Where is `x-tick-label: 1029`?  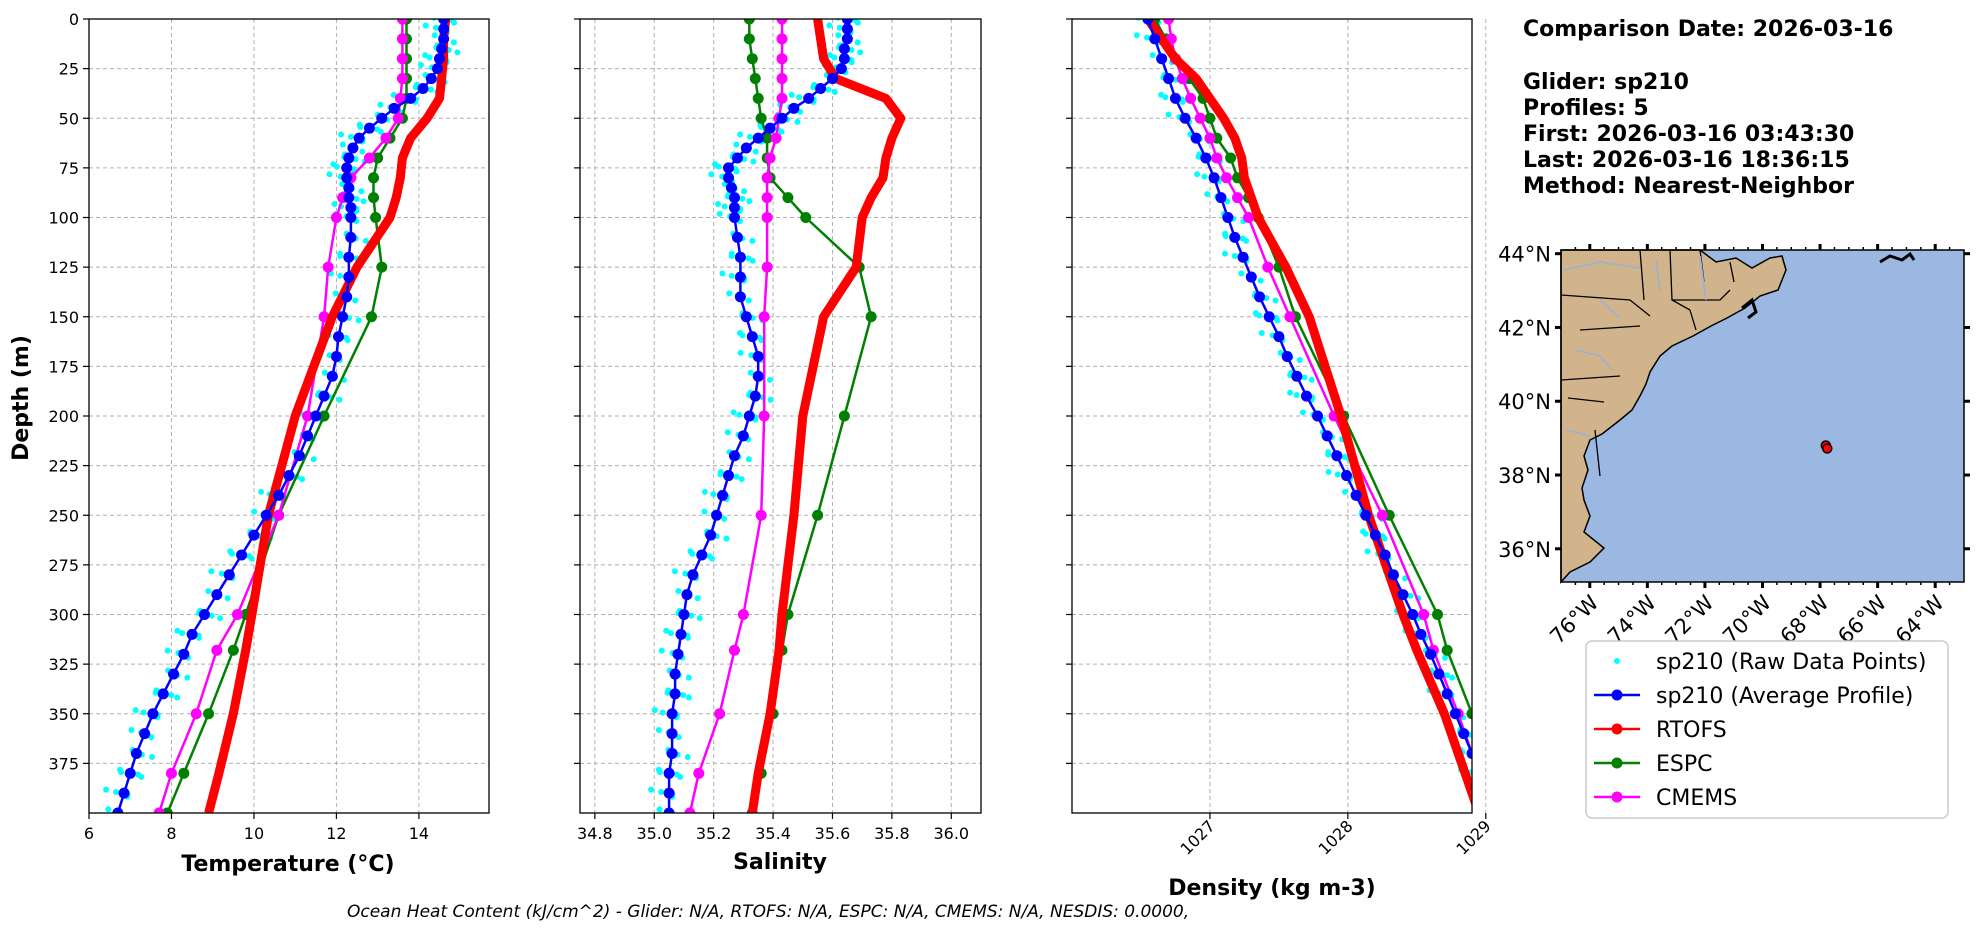
x-tick-label: 1029 is located at coordinates (1473, 837).